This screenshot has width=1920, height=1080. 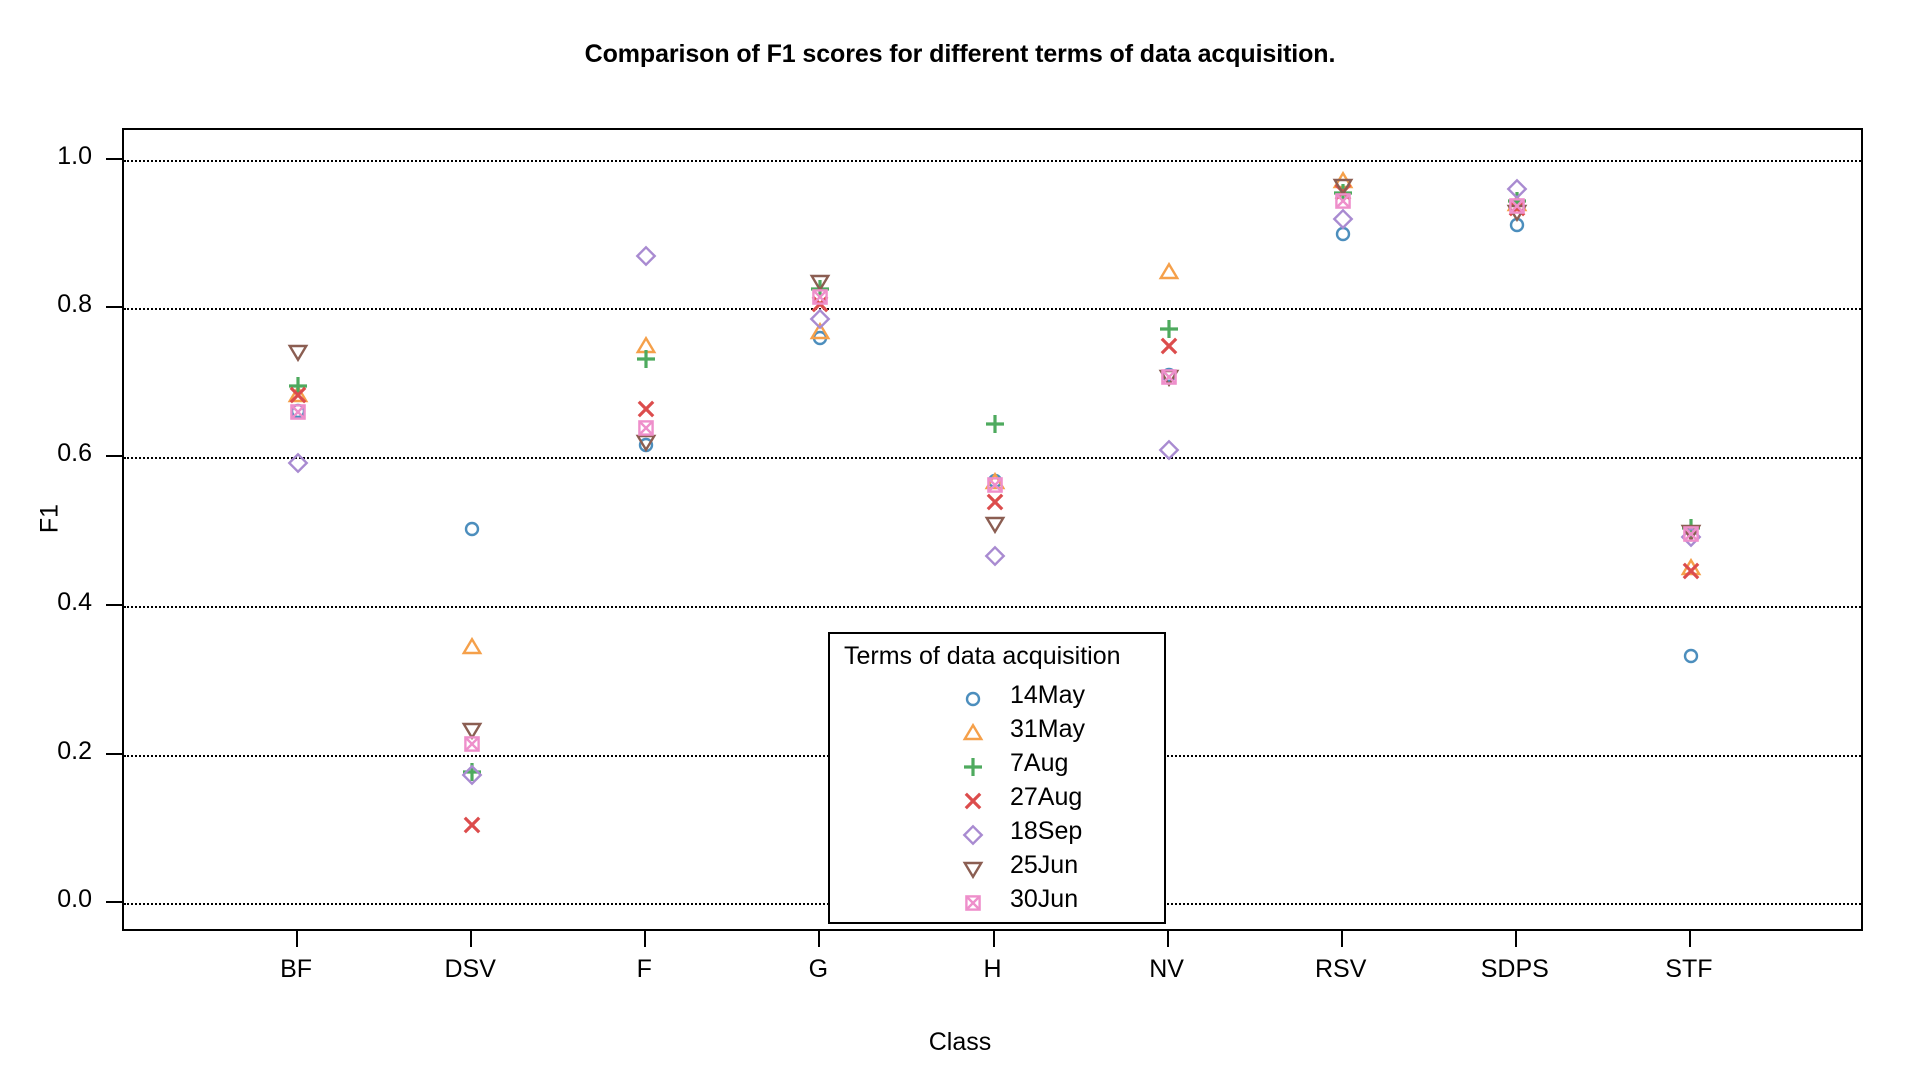 What do you see at coordinates (74, 750) in the screenshot?
I see `y-tick-label: 0.2` at bounding box center [74, 750].